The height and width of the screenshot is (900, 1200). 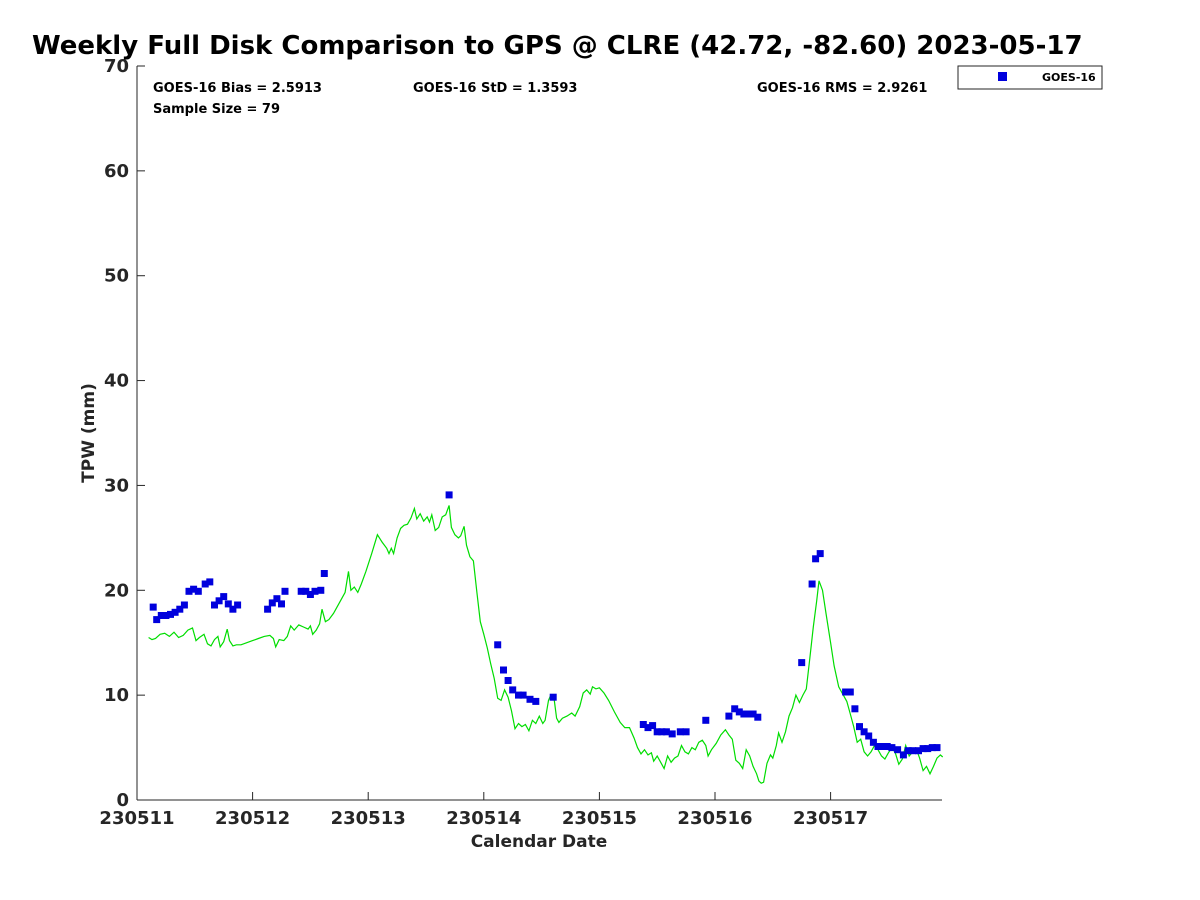 What do you see at coordinates (116, 590) in the screenshot?
I see `y-tick-label: 20` at bounding box center [116, 590].